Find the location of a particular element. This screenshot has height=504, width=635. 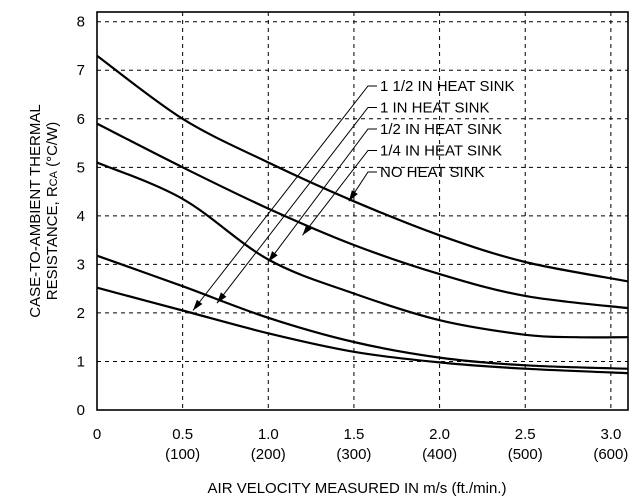

curve-1-1-2-in is located at coordinates (362, 330).